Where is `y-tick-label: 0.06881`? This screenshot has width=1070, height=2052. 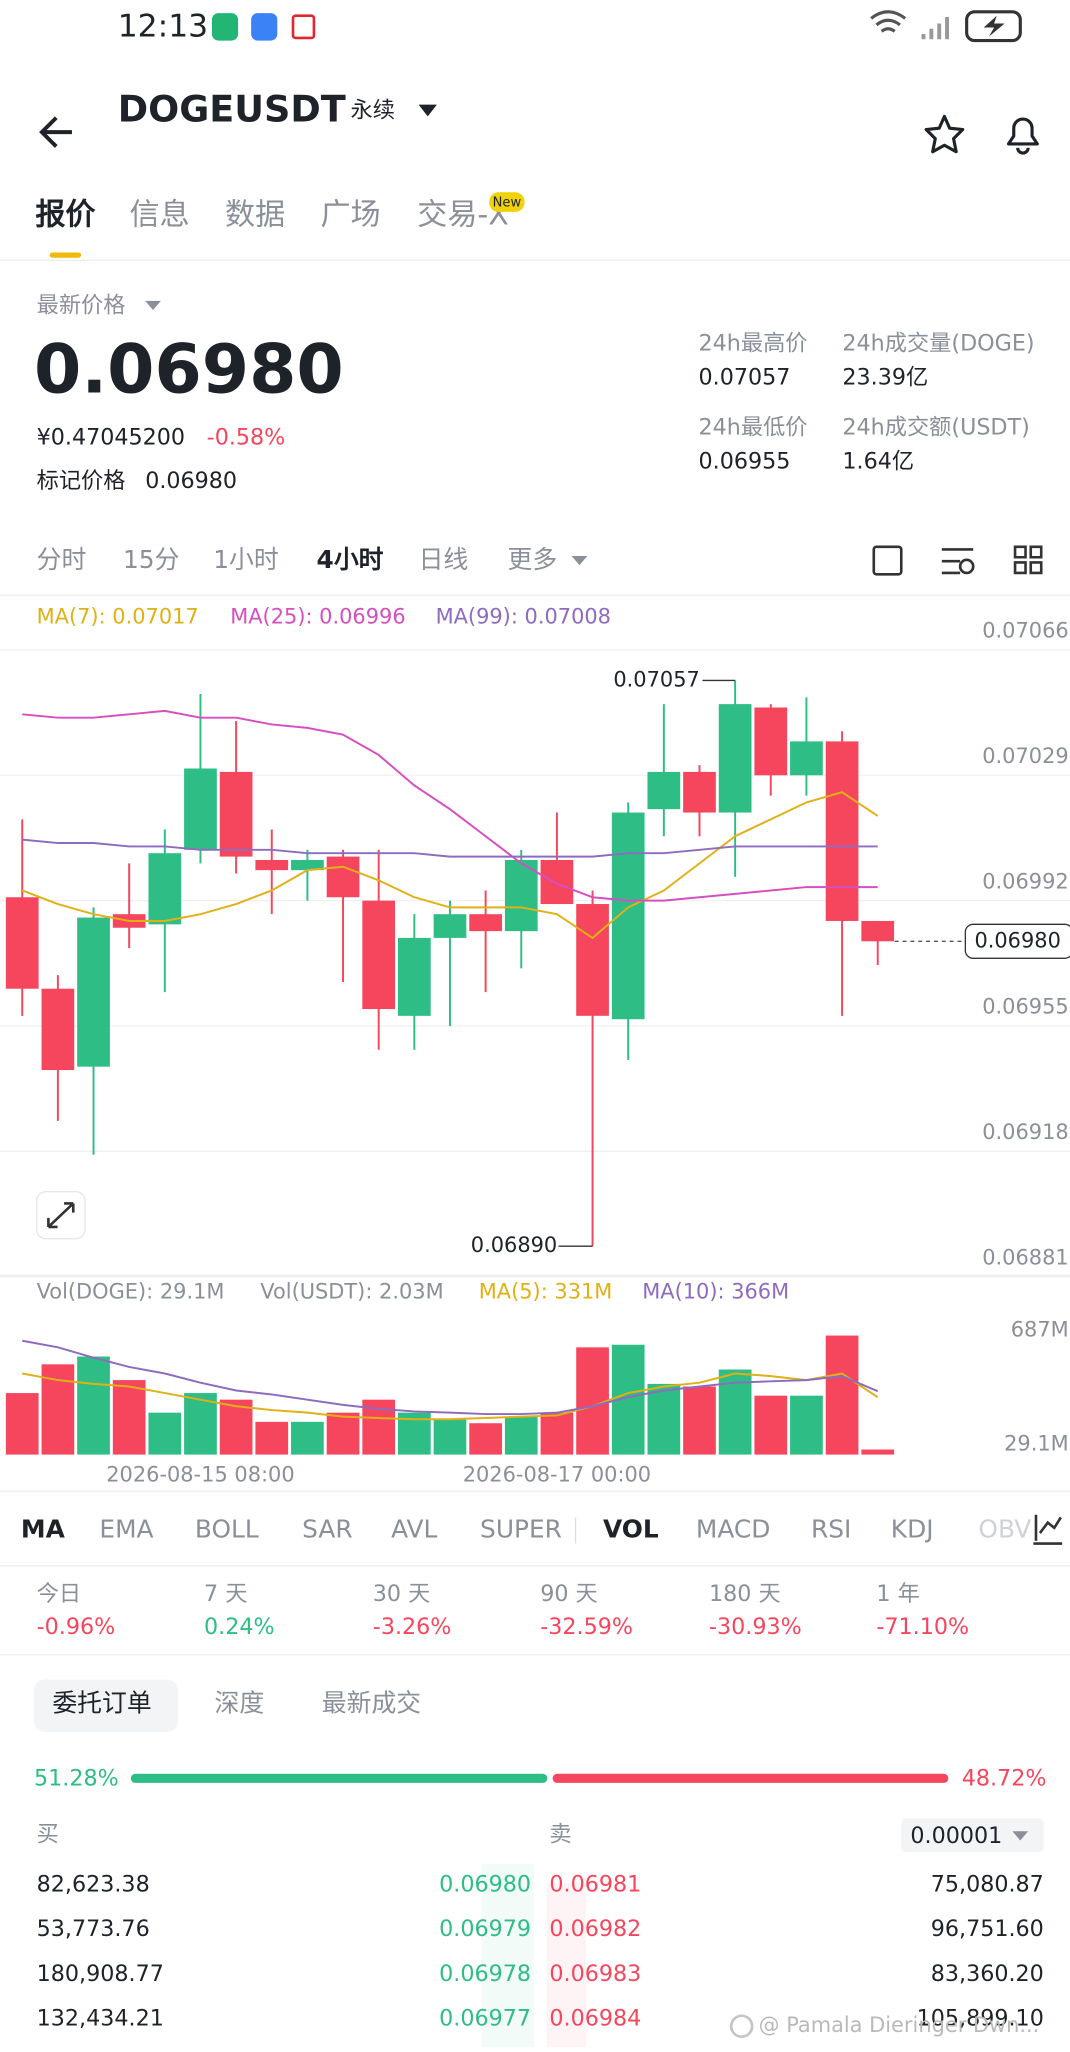 y-tick-label: 0.06881 is located at coordinates (1025, 1257).